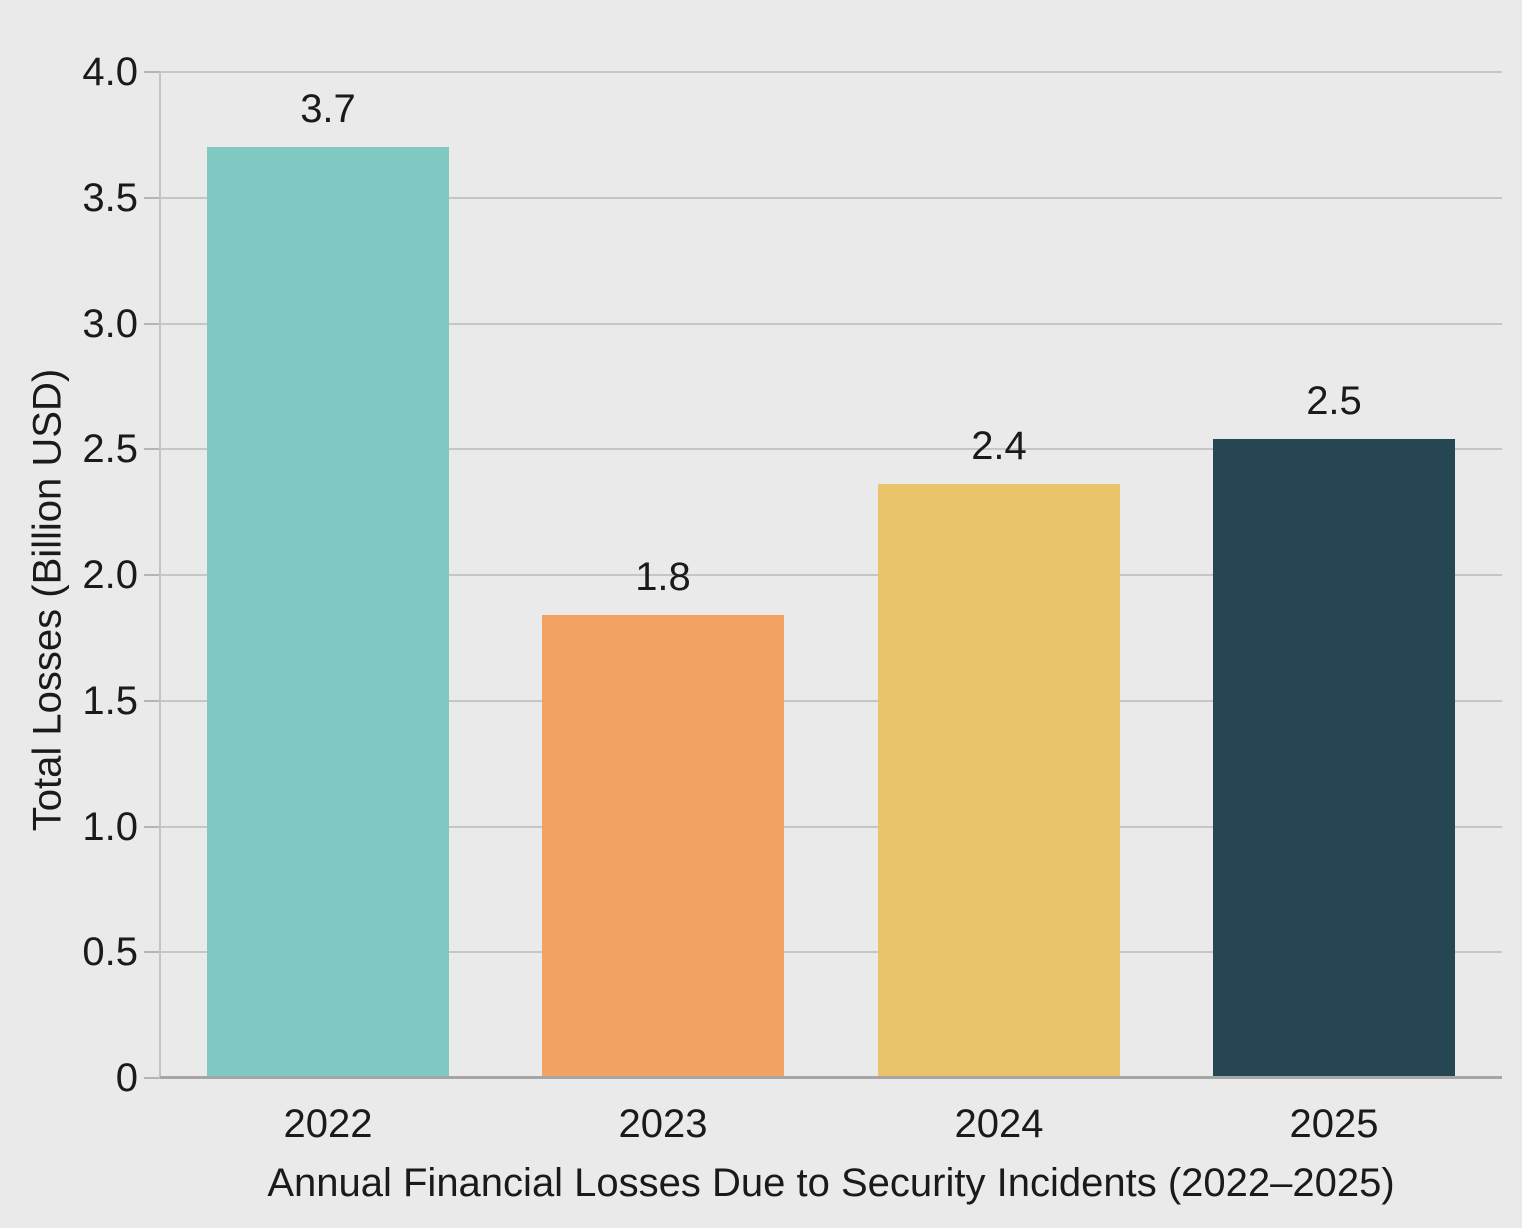 The height and width of the screenshot is (1228, 1522). Describe the element at coordinates (831, 1077) in the screenshot. I see `x-axis-spine` at that location.